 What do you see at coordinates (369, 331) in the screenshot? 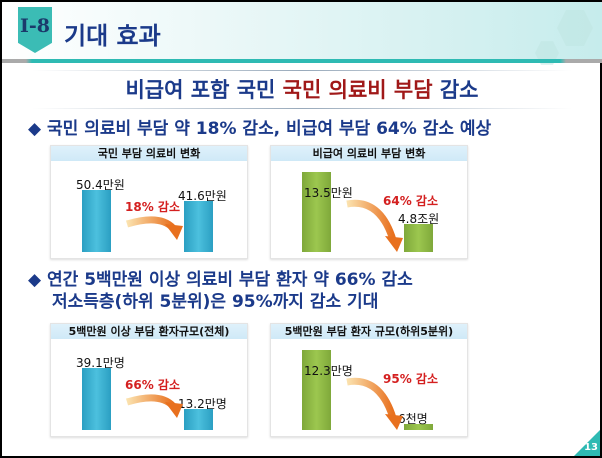
I see `chart-title: 5백만원 부담 환자 규모(하위5분위)` at bounding box center [369, 331].